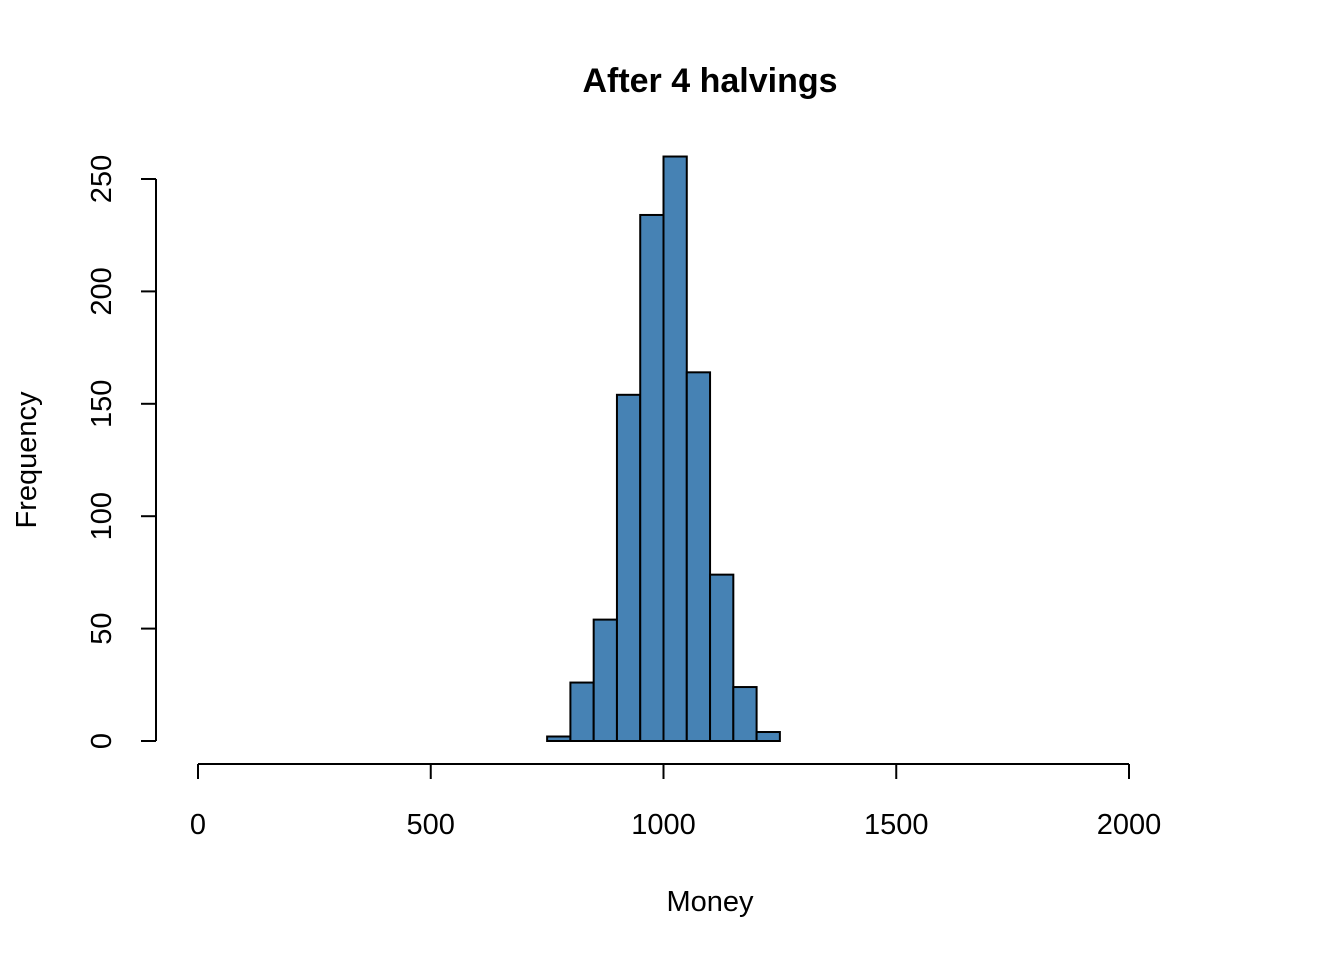 Image resolution: width=1344 pixels, height=960 pixels. What do you see at coordinates (198, 825) in the screenshot?
I see `x-tick-label-0: 0` at bounding box center [198, 825].